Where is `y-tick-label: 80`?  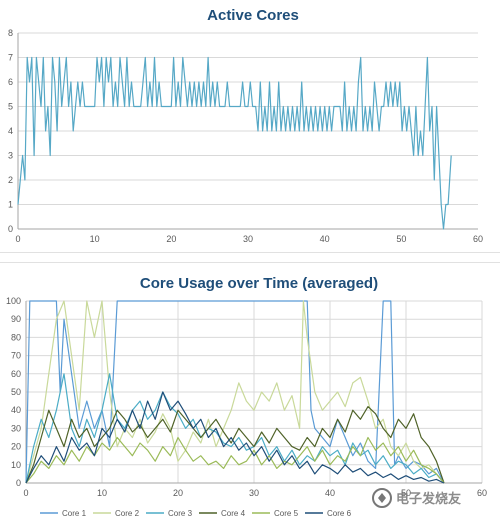
y-tick-label: 80 is located at coordinates (16, 337).